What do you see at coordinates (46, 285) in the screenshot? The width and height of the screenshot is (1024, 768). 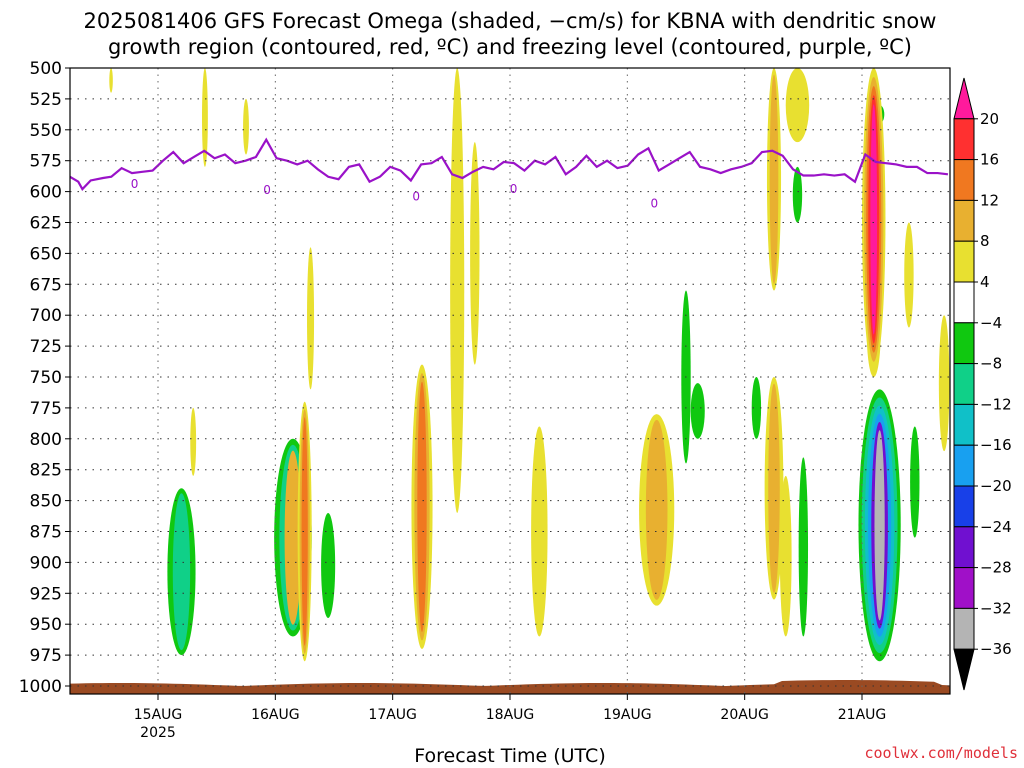 I see `y-tick-label-675: 675` at bounding box center [46, 285].